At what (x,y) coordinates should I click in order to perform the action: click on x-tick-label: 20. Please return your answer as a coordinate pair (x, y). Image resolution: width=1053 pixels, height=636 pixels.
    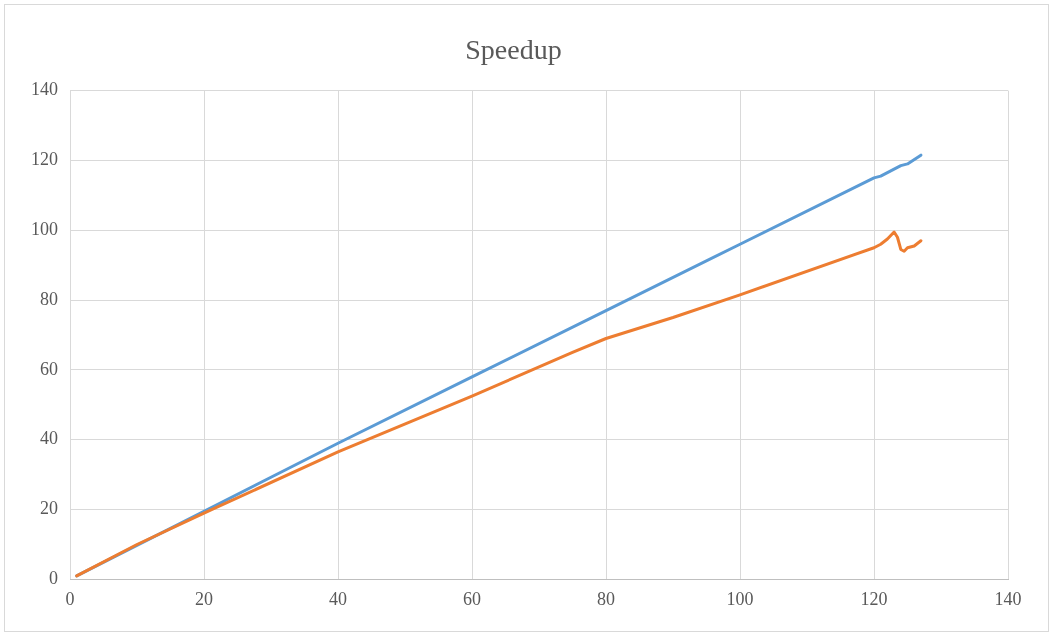
    Looking at the image, I should click on (204, 598).